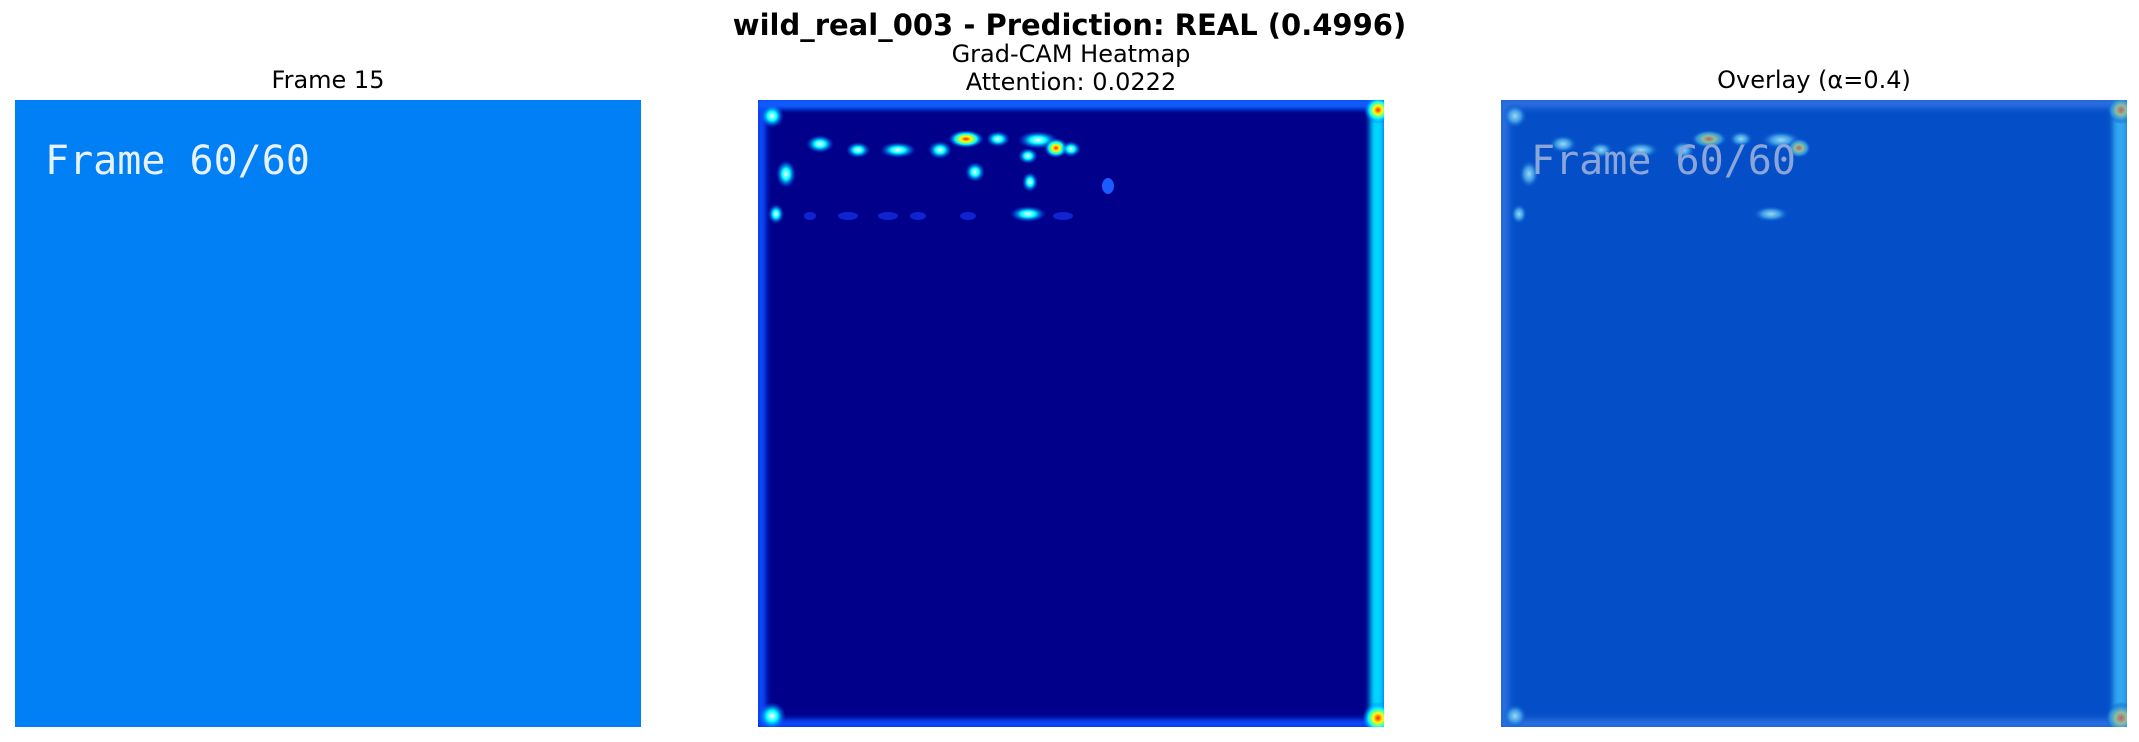 This screenshot has height=742, width=2139. I want to click on panel-title-frame: Frame 15, so click(328, 80).